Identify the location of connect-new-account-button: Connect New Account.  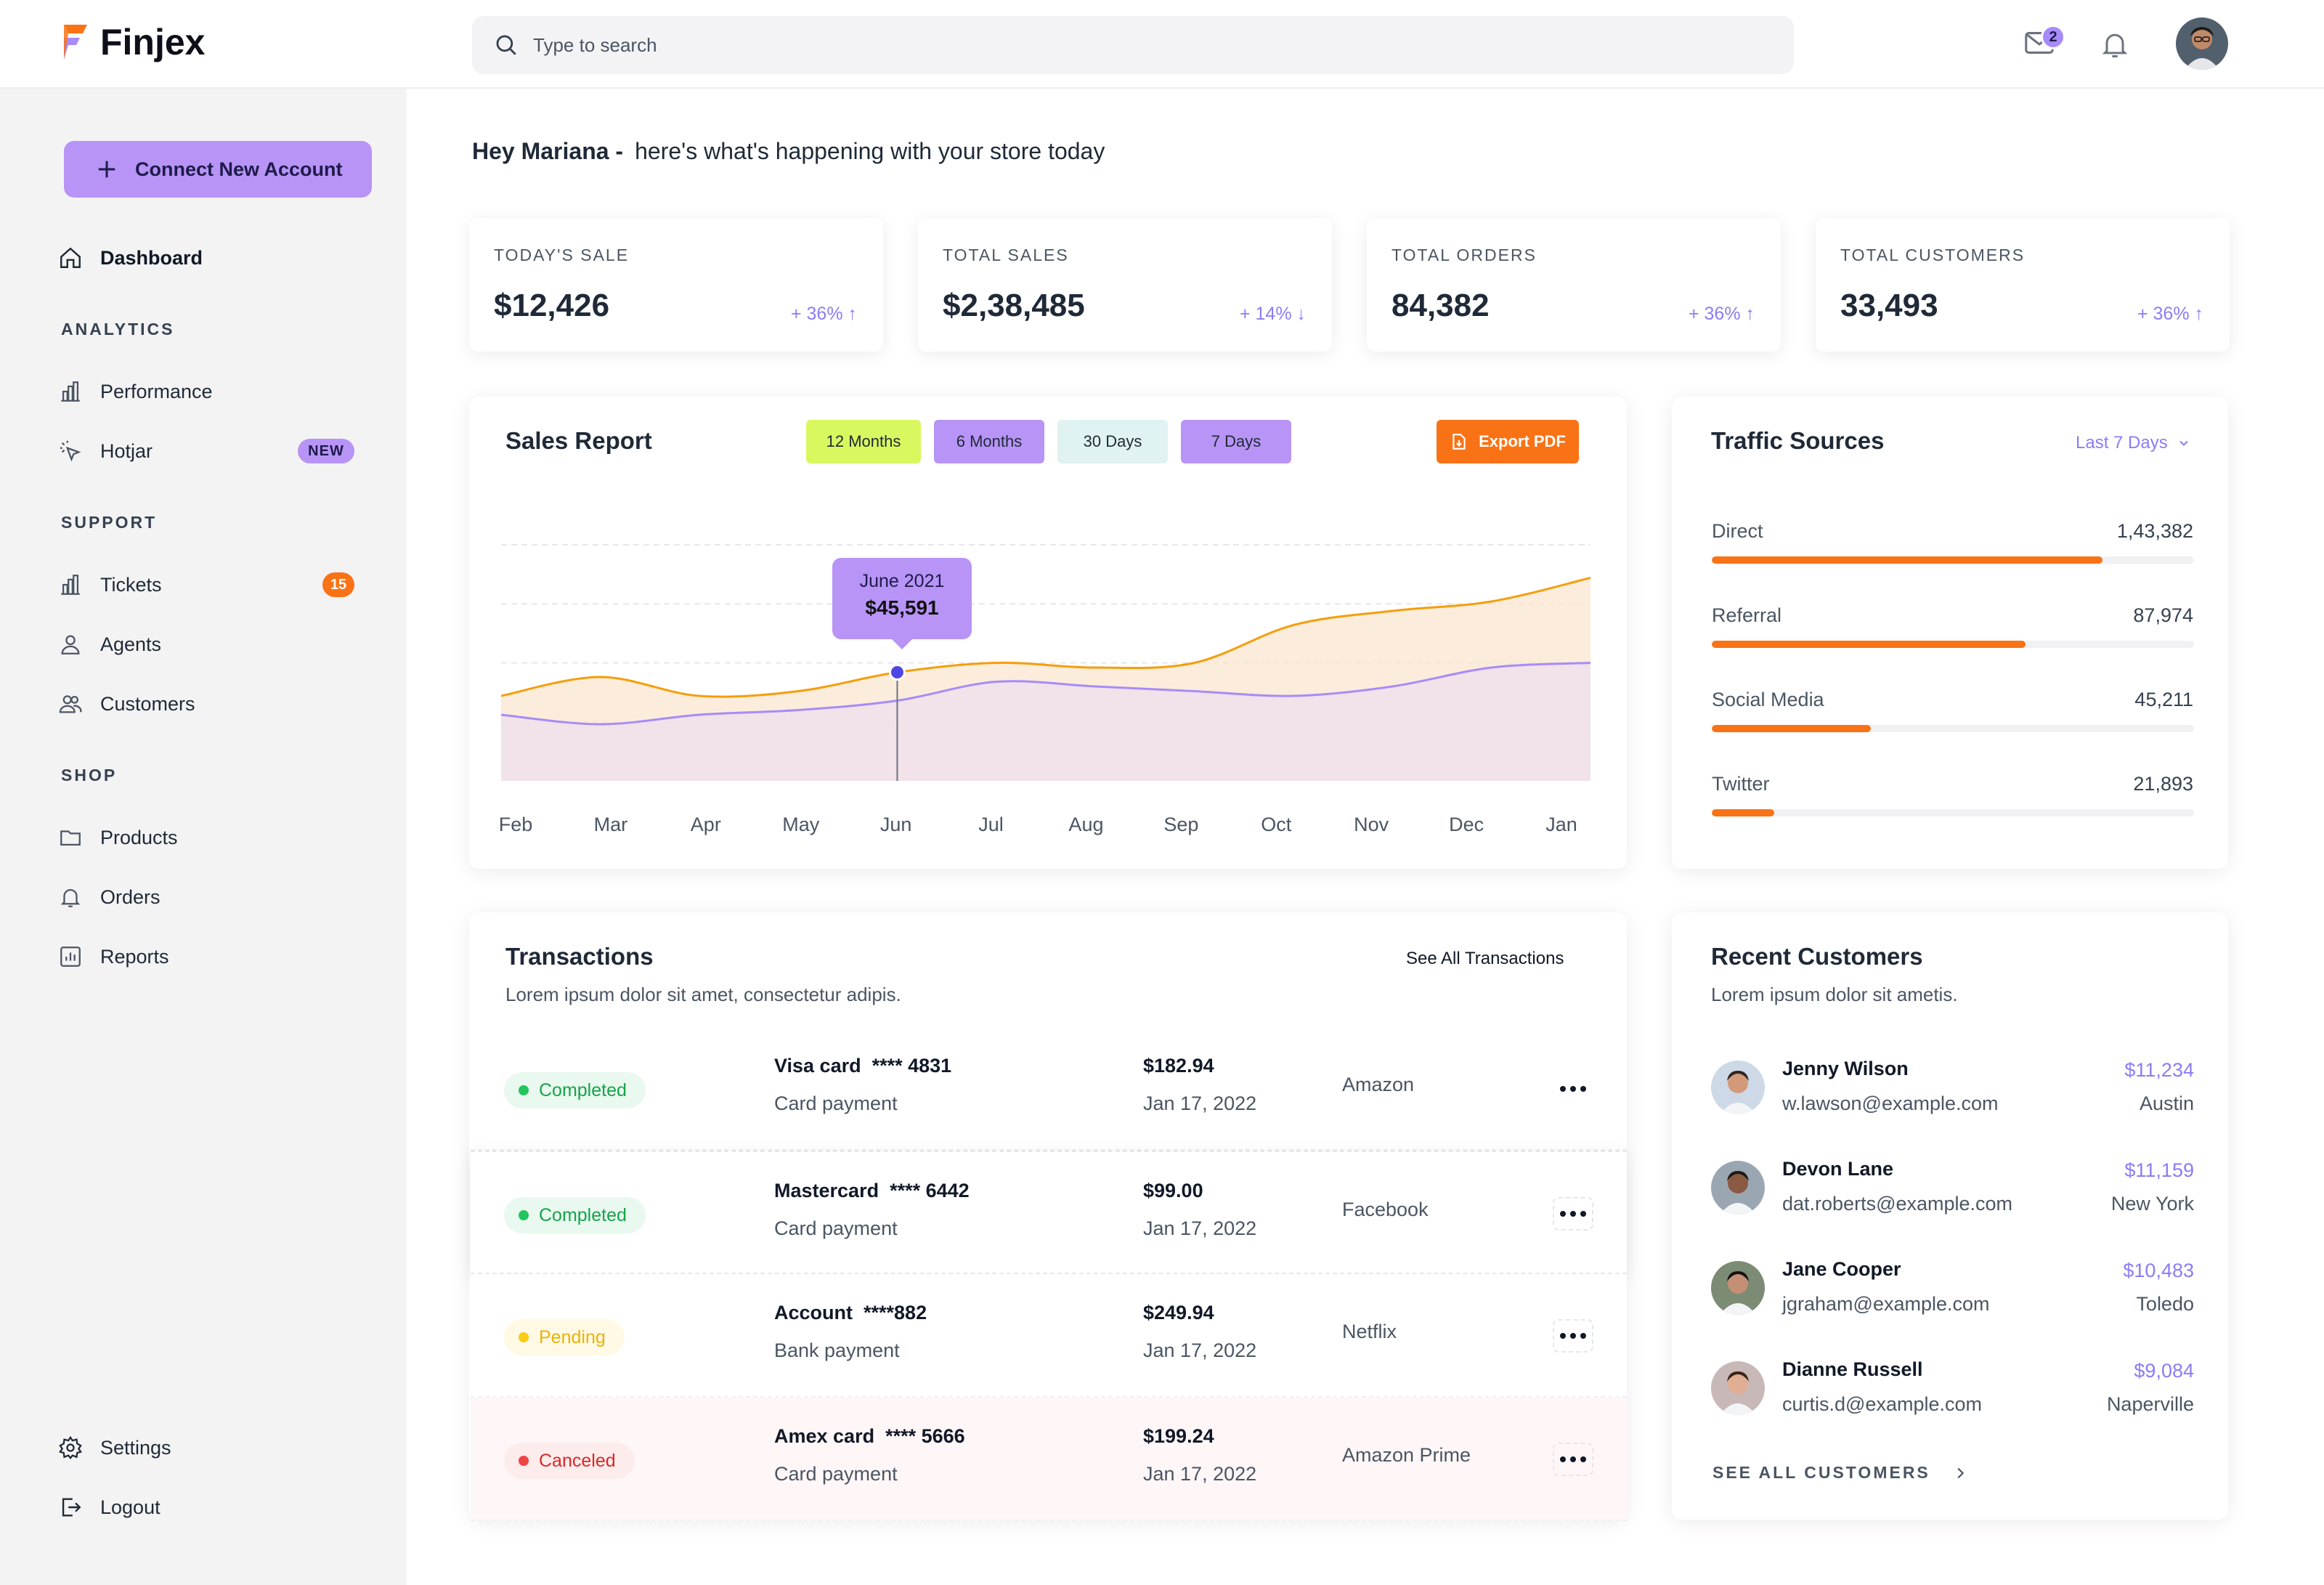
(218, 169).